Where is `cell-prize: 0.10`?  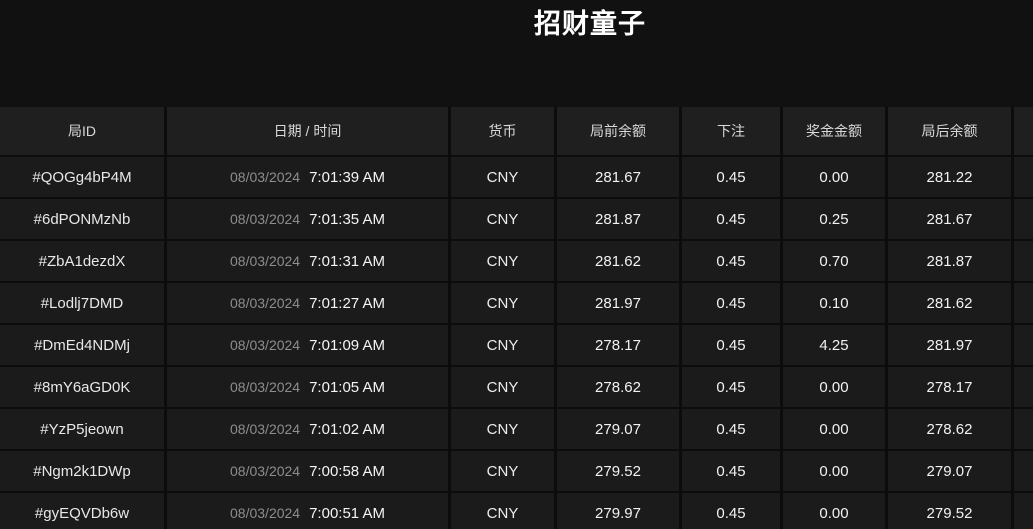 cell-prize: 0.10 is located at coordinates (834, 303).